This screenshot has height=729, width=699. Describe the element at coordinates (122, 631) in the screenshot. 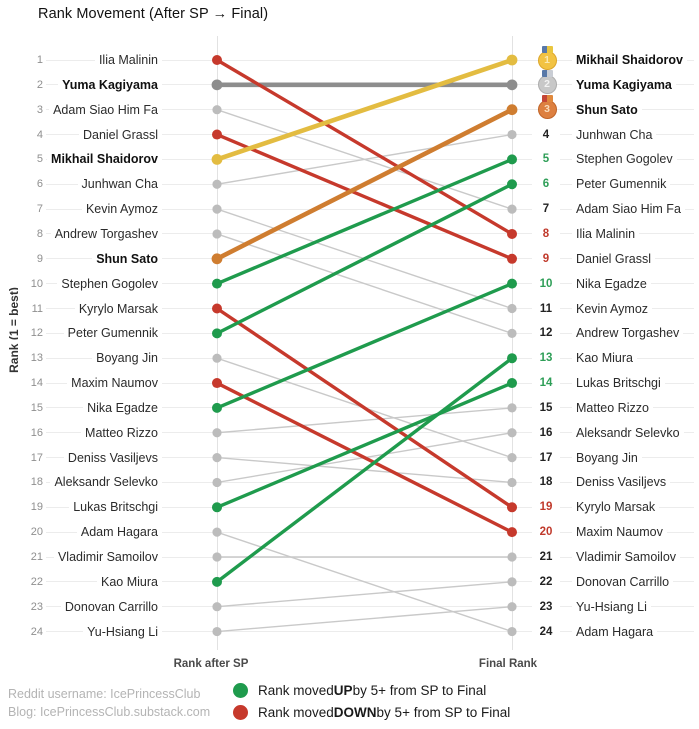

I see `skater-name-sp: Yu-Hsiang Li` at that location.